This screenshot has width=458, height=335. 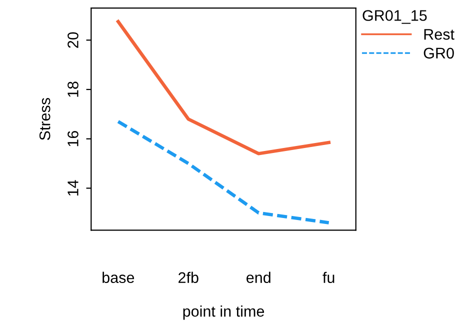 What do you see at coordinates (73, 89) in the screenshot?
I see `y-tick-label: 18` at bounding box center [73, 89].